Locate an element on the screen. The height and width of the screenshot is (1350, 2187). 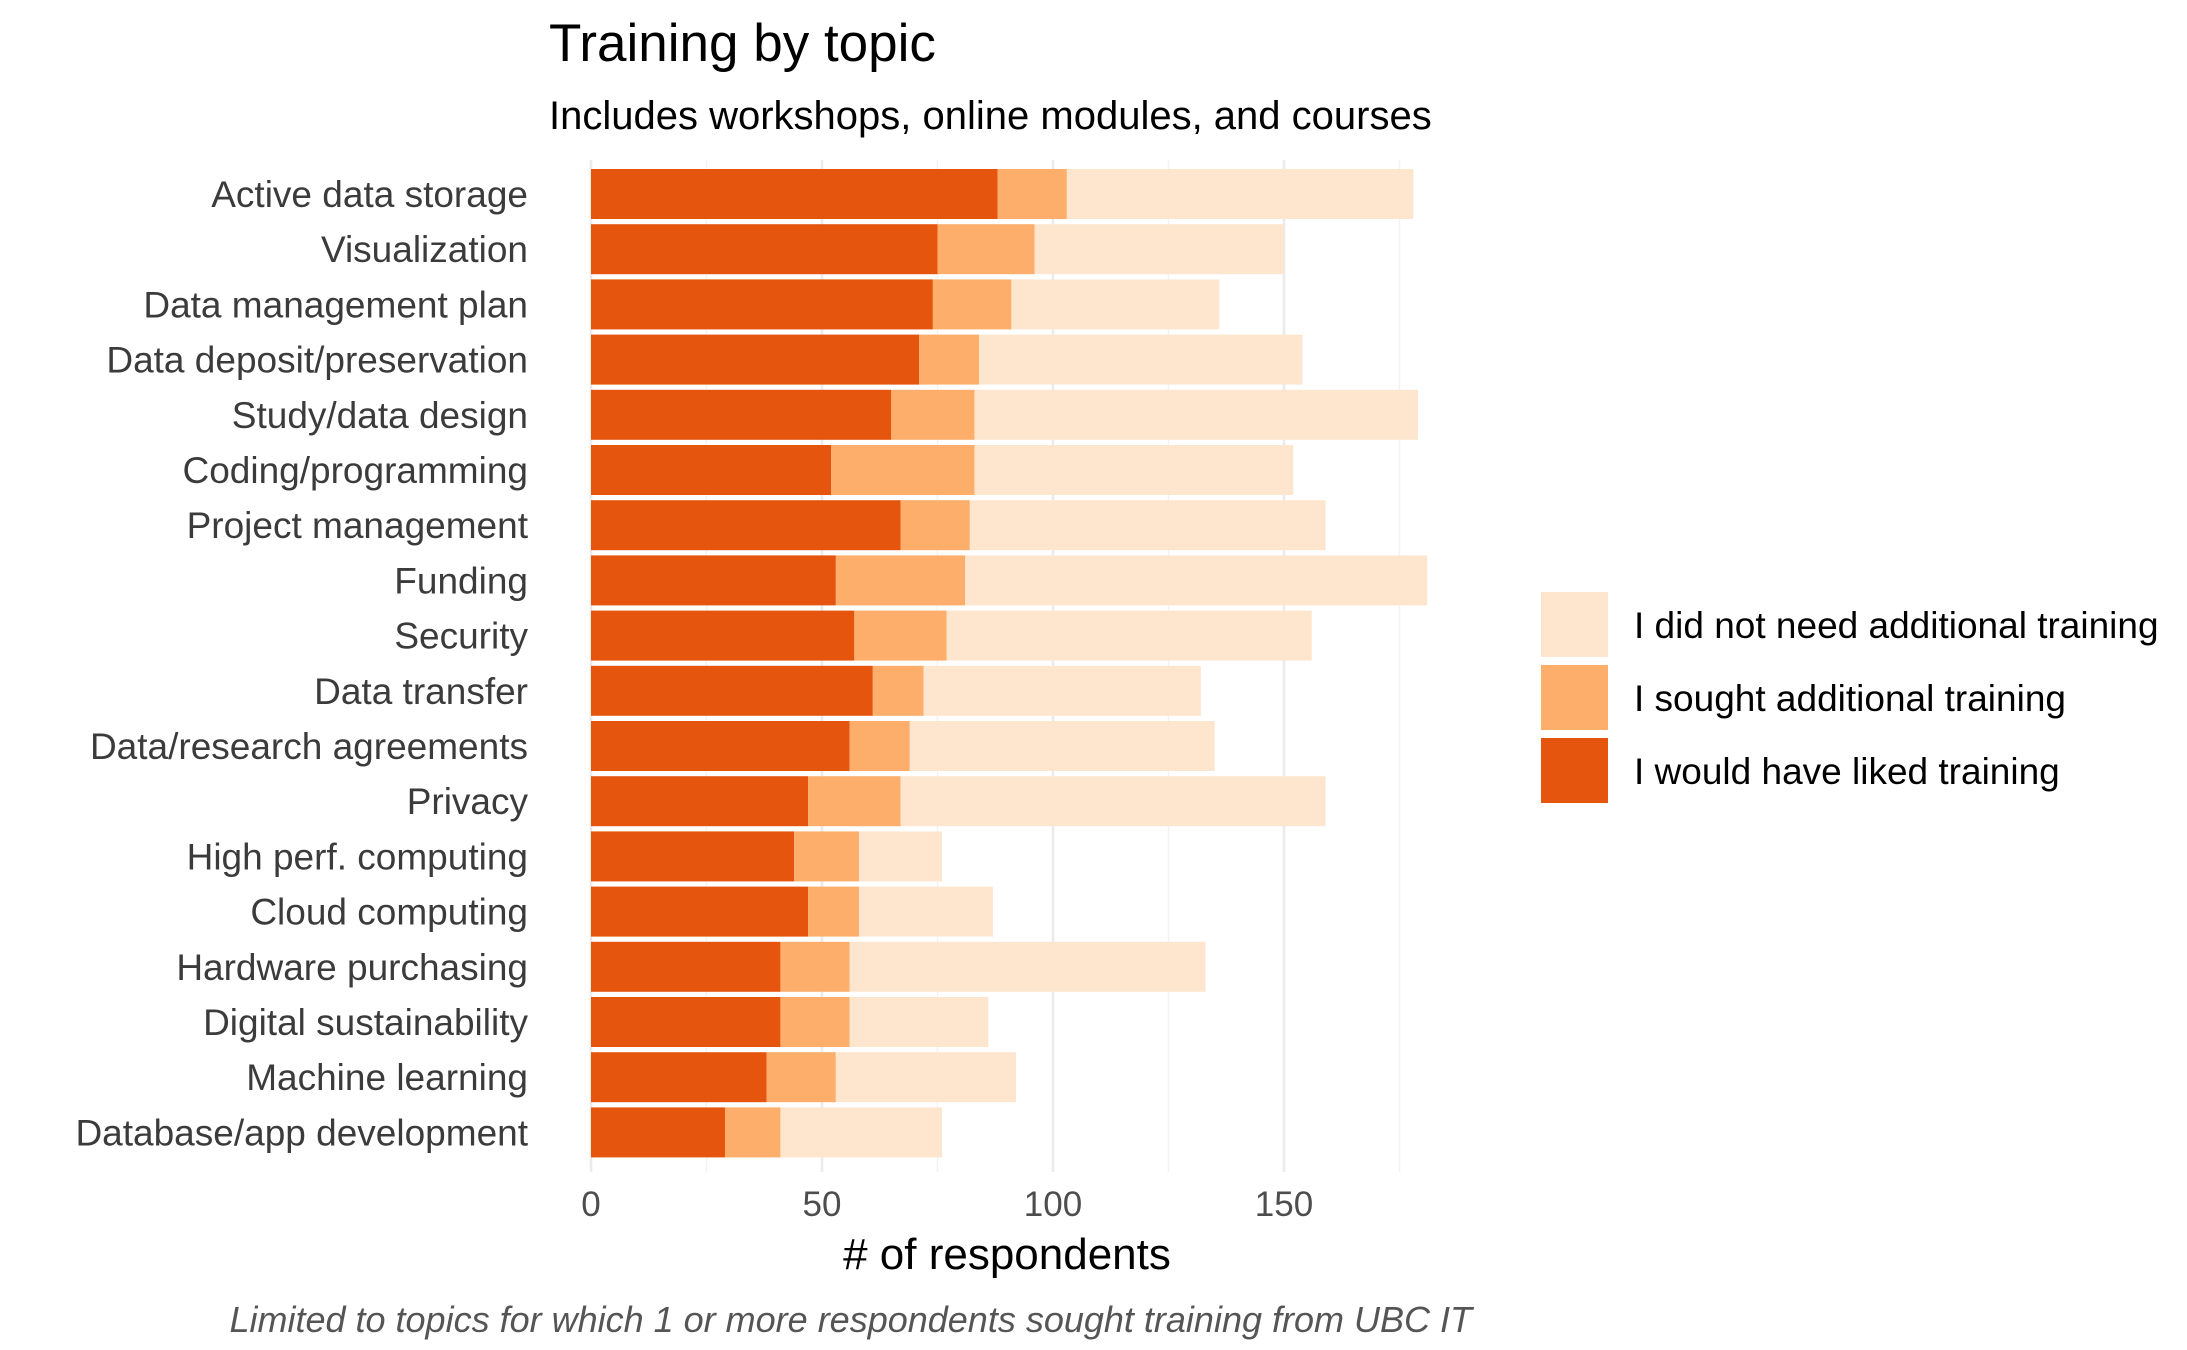
category-label: High perf. computing is located at coordinates (357, 856).